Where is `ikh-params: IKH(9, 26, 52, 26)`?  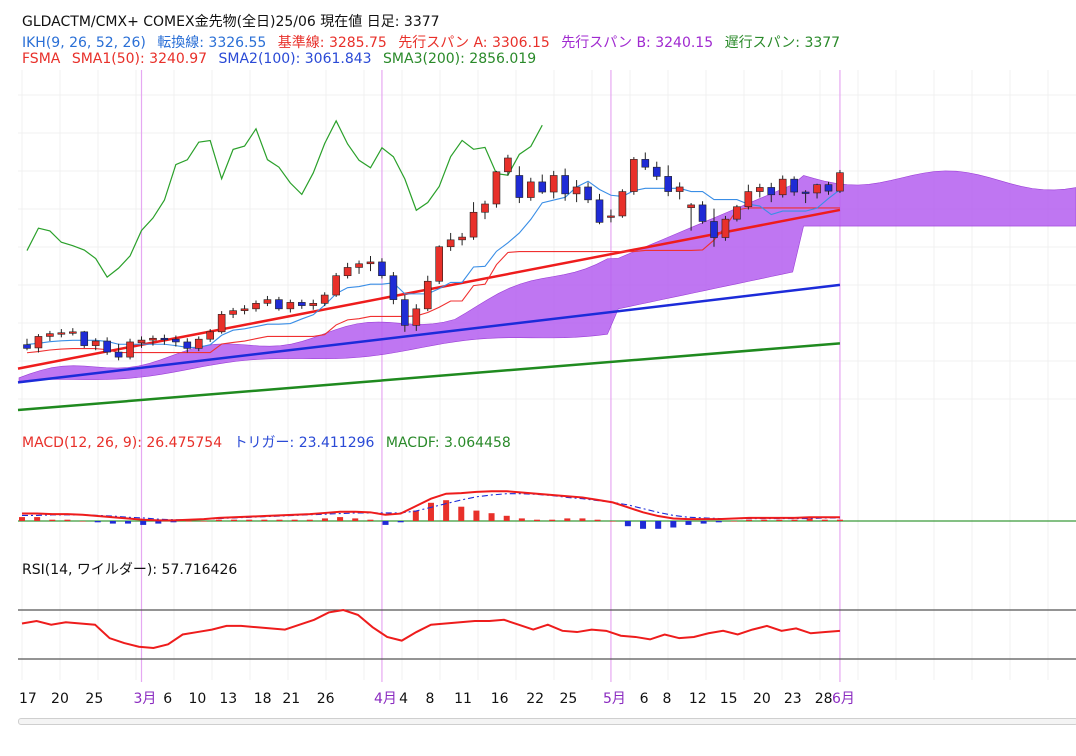
ikh-params: IKH(9, 26, 52, 26) is located at coordinates (84, 43).